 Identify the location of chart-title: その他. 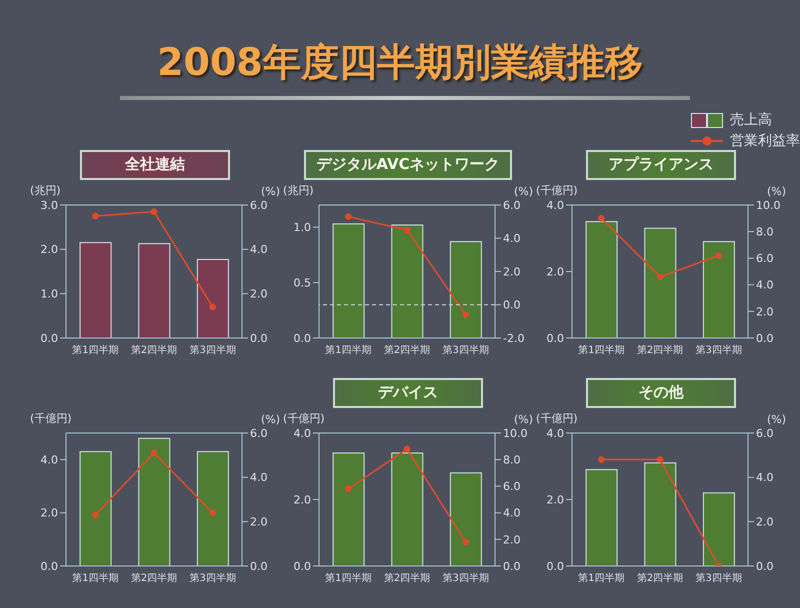
(661, 392).